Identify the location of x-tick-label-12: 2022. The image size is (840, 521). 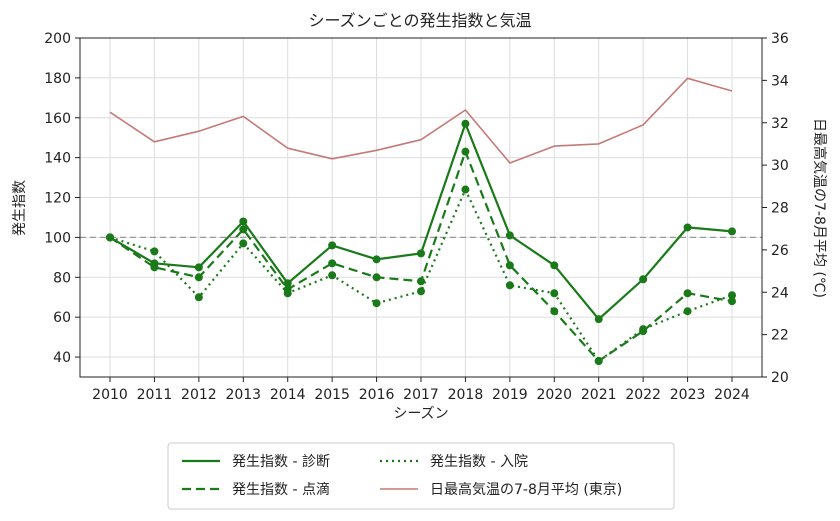
(643, 395).